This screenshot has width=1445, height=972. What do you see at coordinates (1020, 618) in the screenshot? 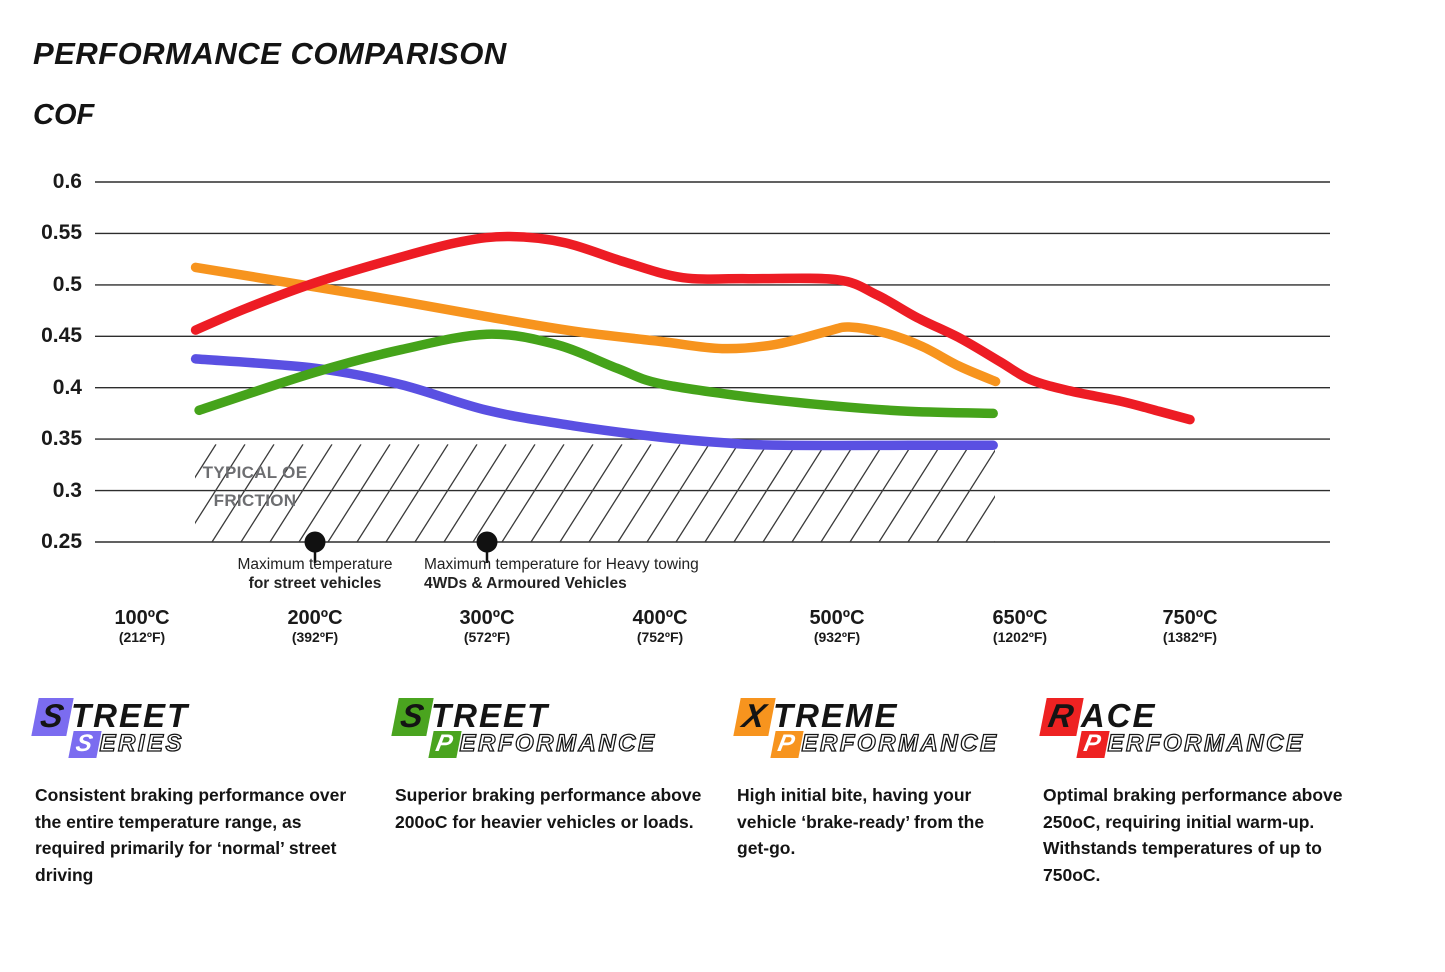
I see `x-tick-celsius: 650ºC` at bounding box center [1020, 618].